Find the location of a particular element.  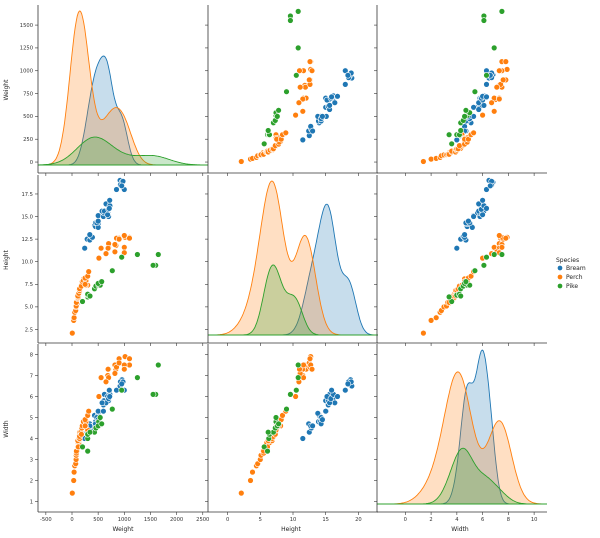

y-tick-label: 1000 is located at coordinates (26, 72).